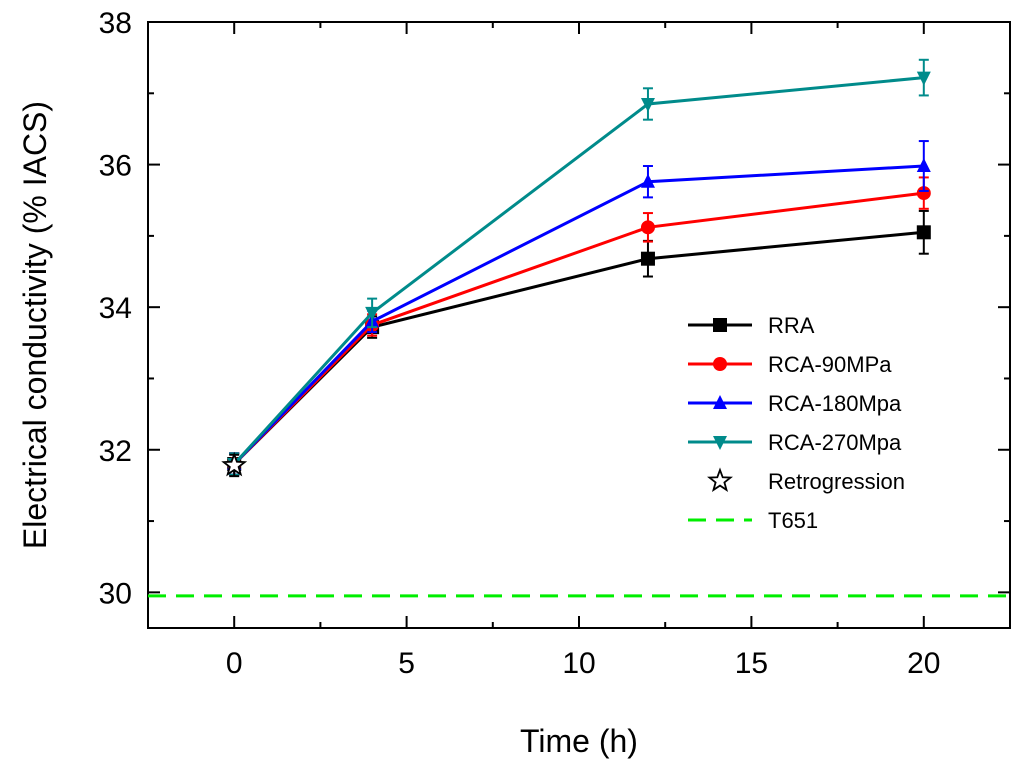 This screenshot has height=768, width=1024. What do you see at coordinates (35, 325) in the screenshot?
I see `y-axis-title: Electrical conductivity (% IACS)` at bounding box center [35, 325].